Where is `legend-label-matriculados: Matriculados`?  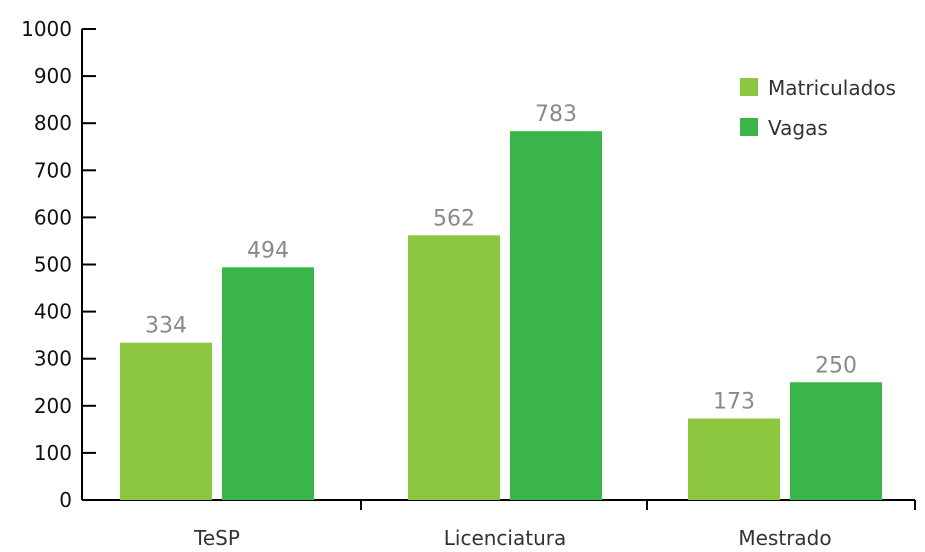 legend-label-matriculados: Matriculados is located at coordinates (832, 88).